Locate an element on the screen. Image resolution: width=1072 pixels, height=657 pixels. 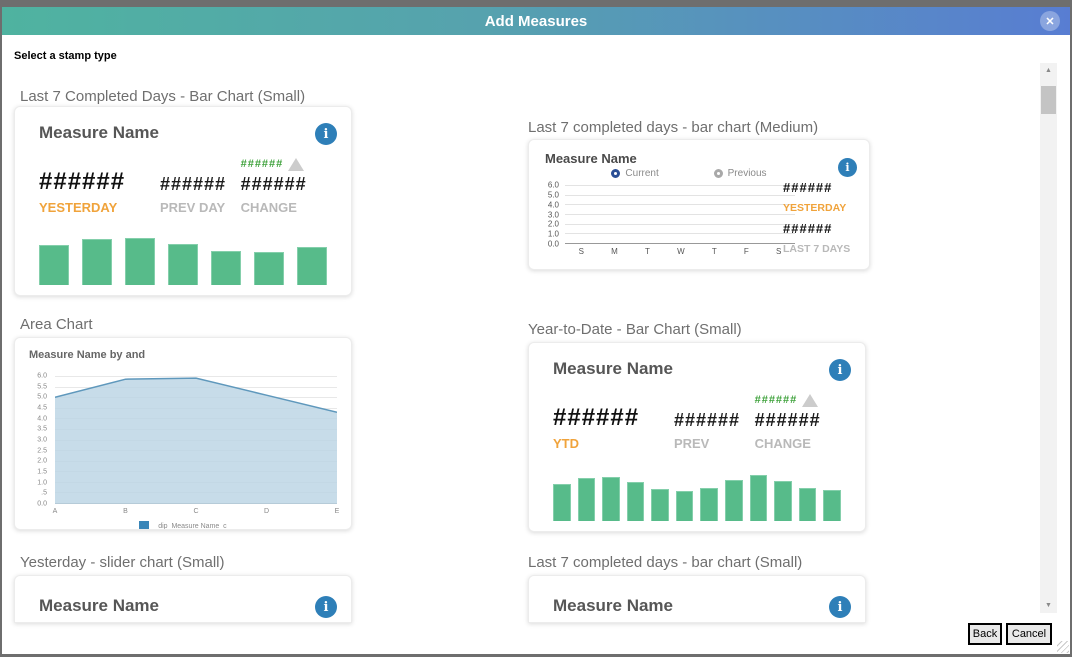
y-tick-label: .5 is located at coordinates (44, 493).